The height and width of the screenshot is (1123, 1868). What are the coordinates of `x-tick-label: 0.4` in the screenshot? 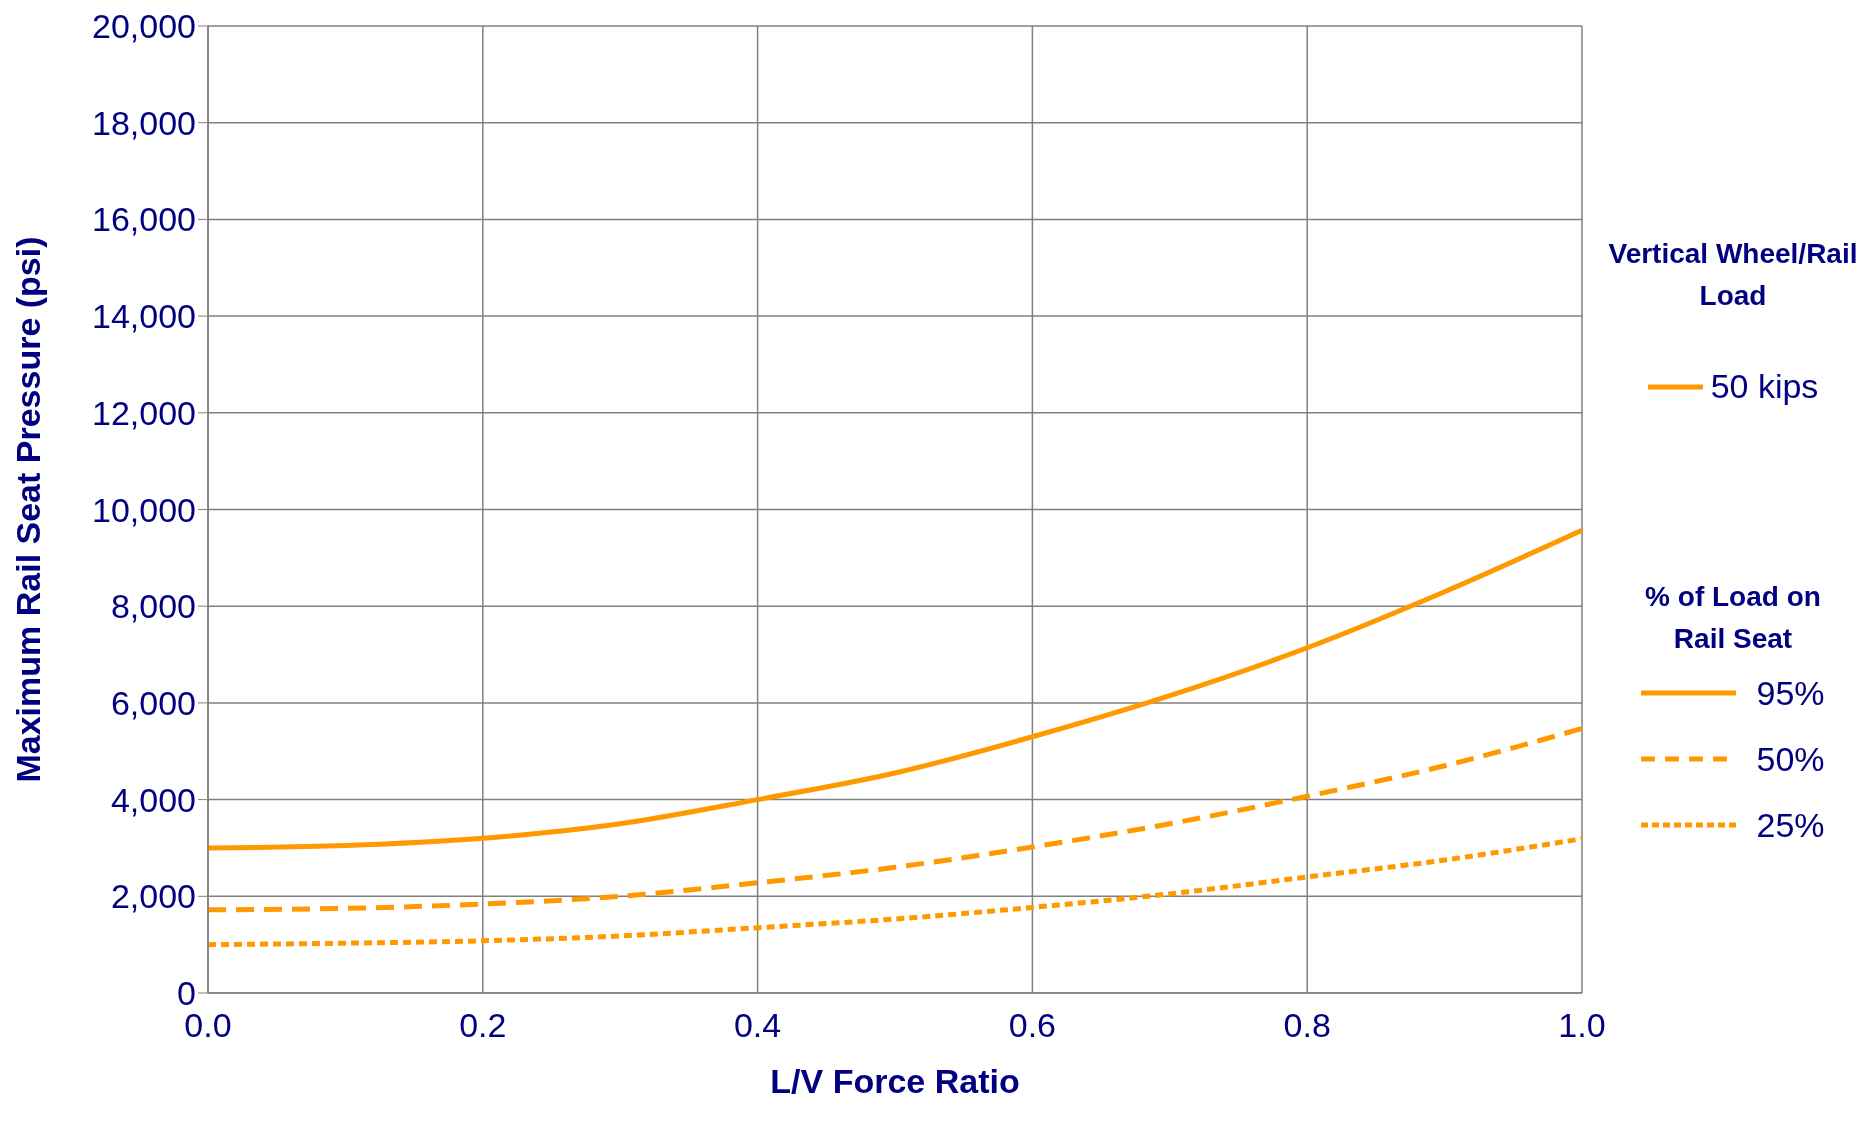 It's located at (757, 1025).